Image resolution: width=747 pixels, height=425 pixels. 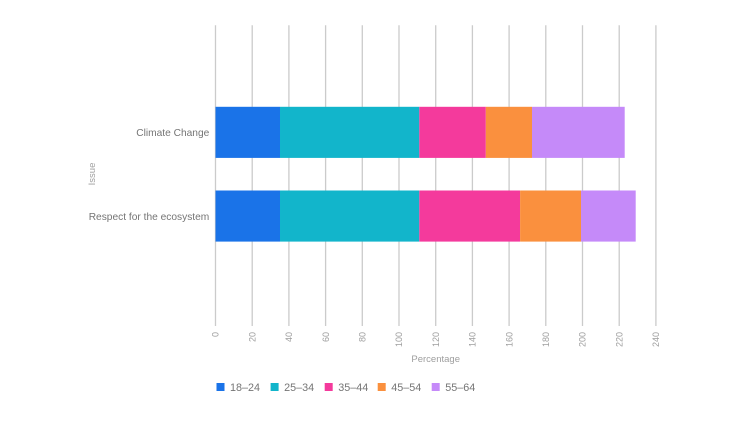 What do you see at coordinates (289, 337) in the screenshot?
I see `svg-text: 40` at bounding box center [289, 337].